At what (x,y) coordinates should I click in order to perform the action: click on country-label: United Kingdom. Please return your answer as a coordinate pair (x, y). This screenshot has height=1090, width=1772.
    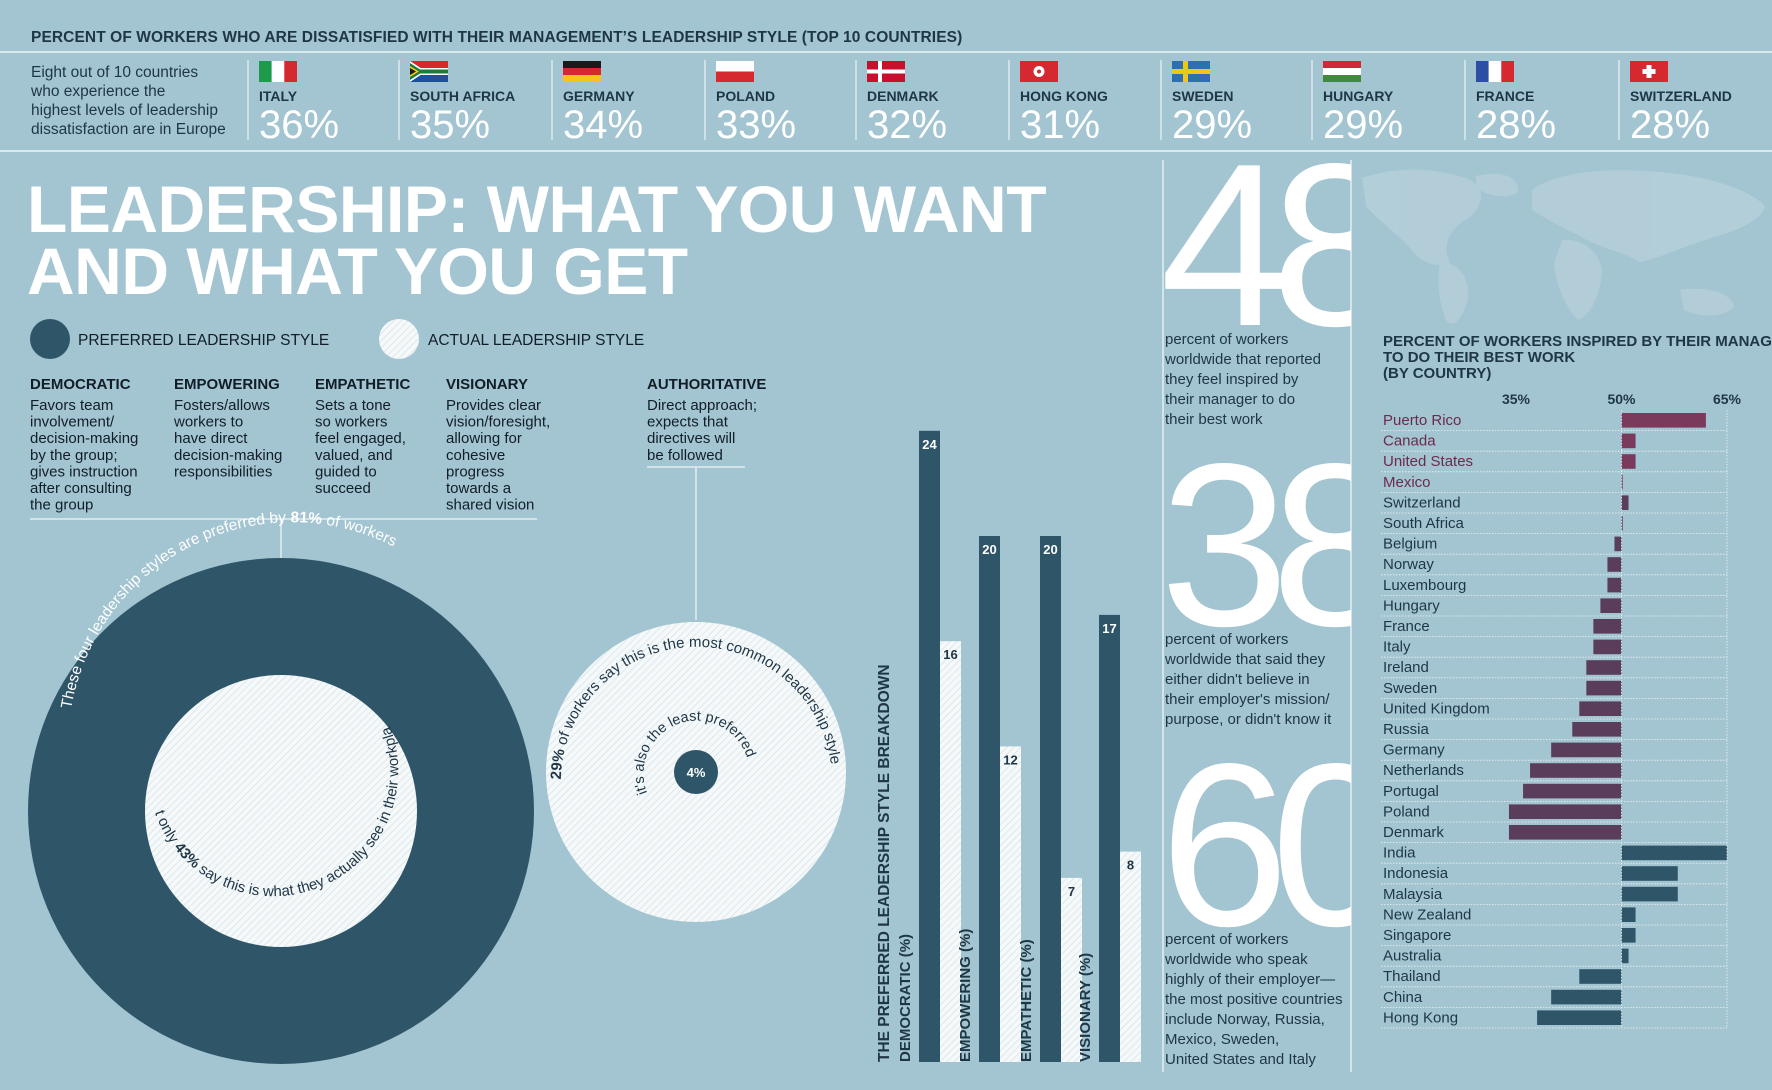
    Looking at the image, I should click on (1436, 708).